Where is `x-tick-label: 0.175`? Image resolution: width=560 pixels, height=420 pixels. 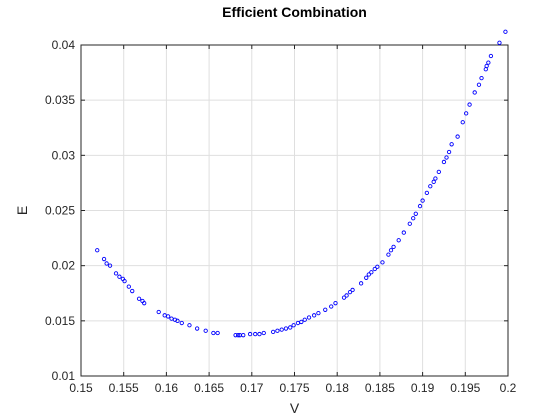
x-tick-label: 0.175 is located at coordinates (294, 388).